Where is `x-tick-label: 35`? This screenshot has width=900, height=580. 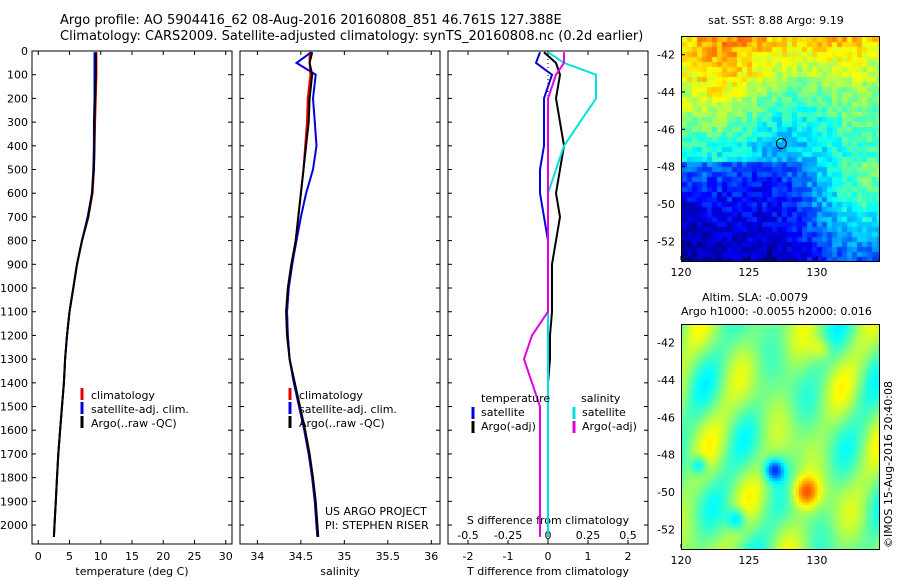
x-tick-label: 35 is located at coordinates (344, 556).